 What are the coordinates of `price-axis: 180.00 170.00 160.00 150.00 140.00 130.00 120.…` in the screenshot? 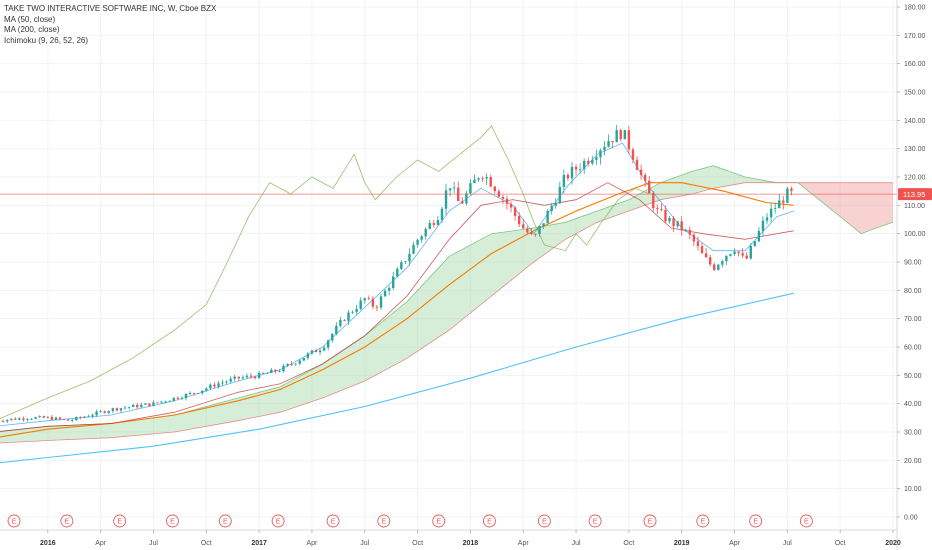 It's located at (914, 275).